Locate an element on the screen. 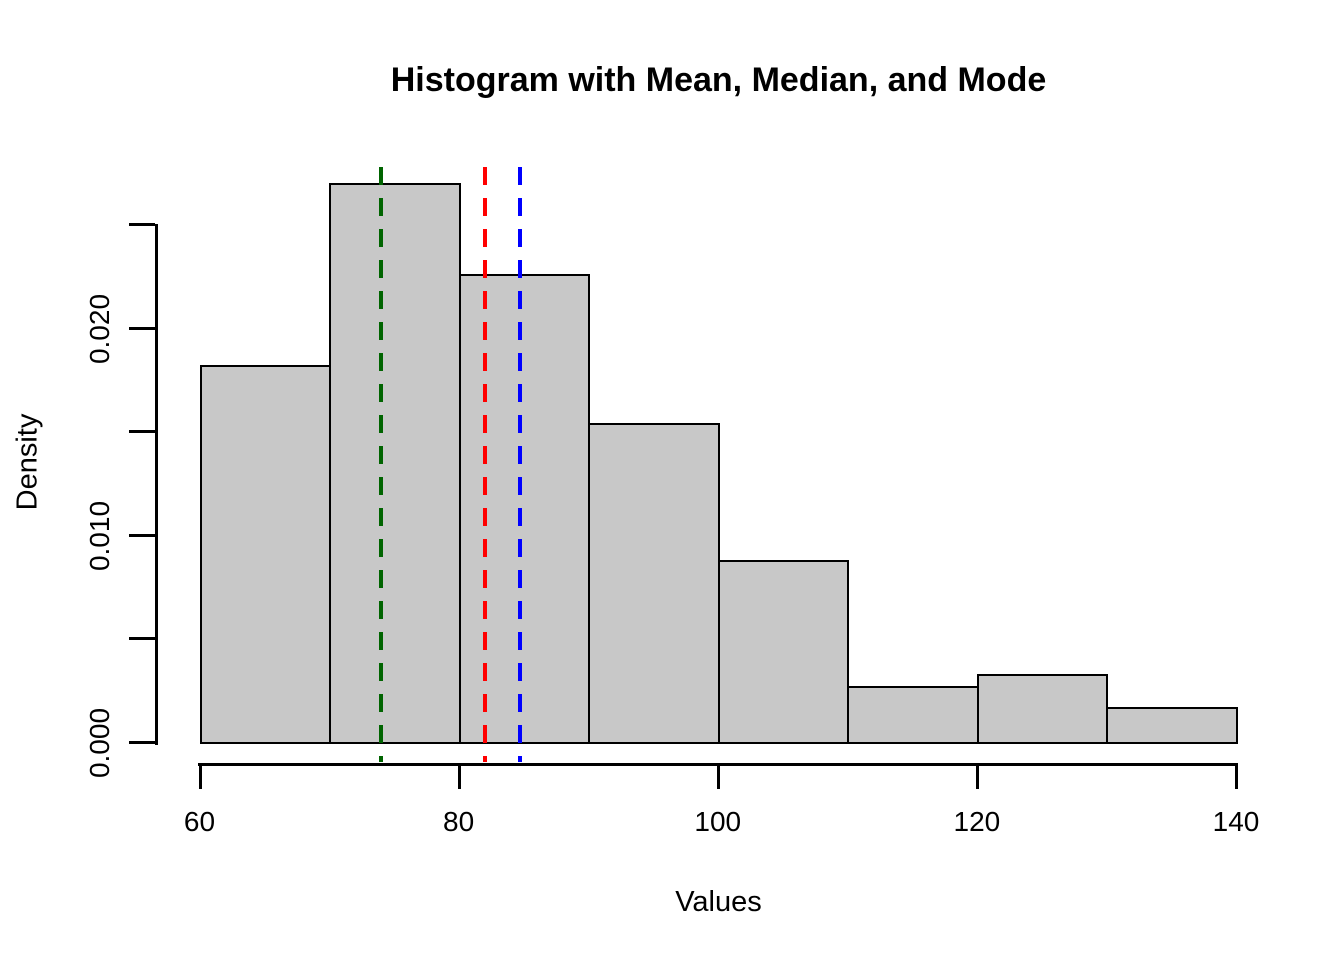  y-tick-label: 0.020 is located at coordinates (99, 328).